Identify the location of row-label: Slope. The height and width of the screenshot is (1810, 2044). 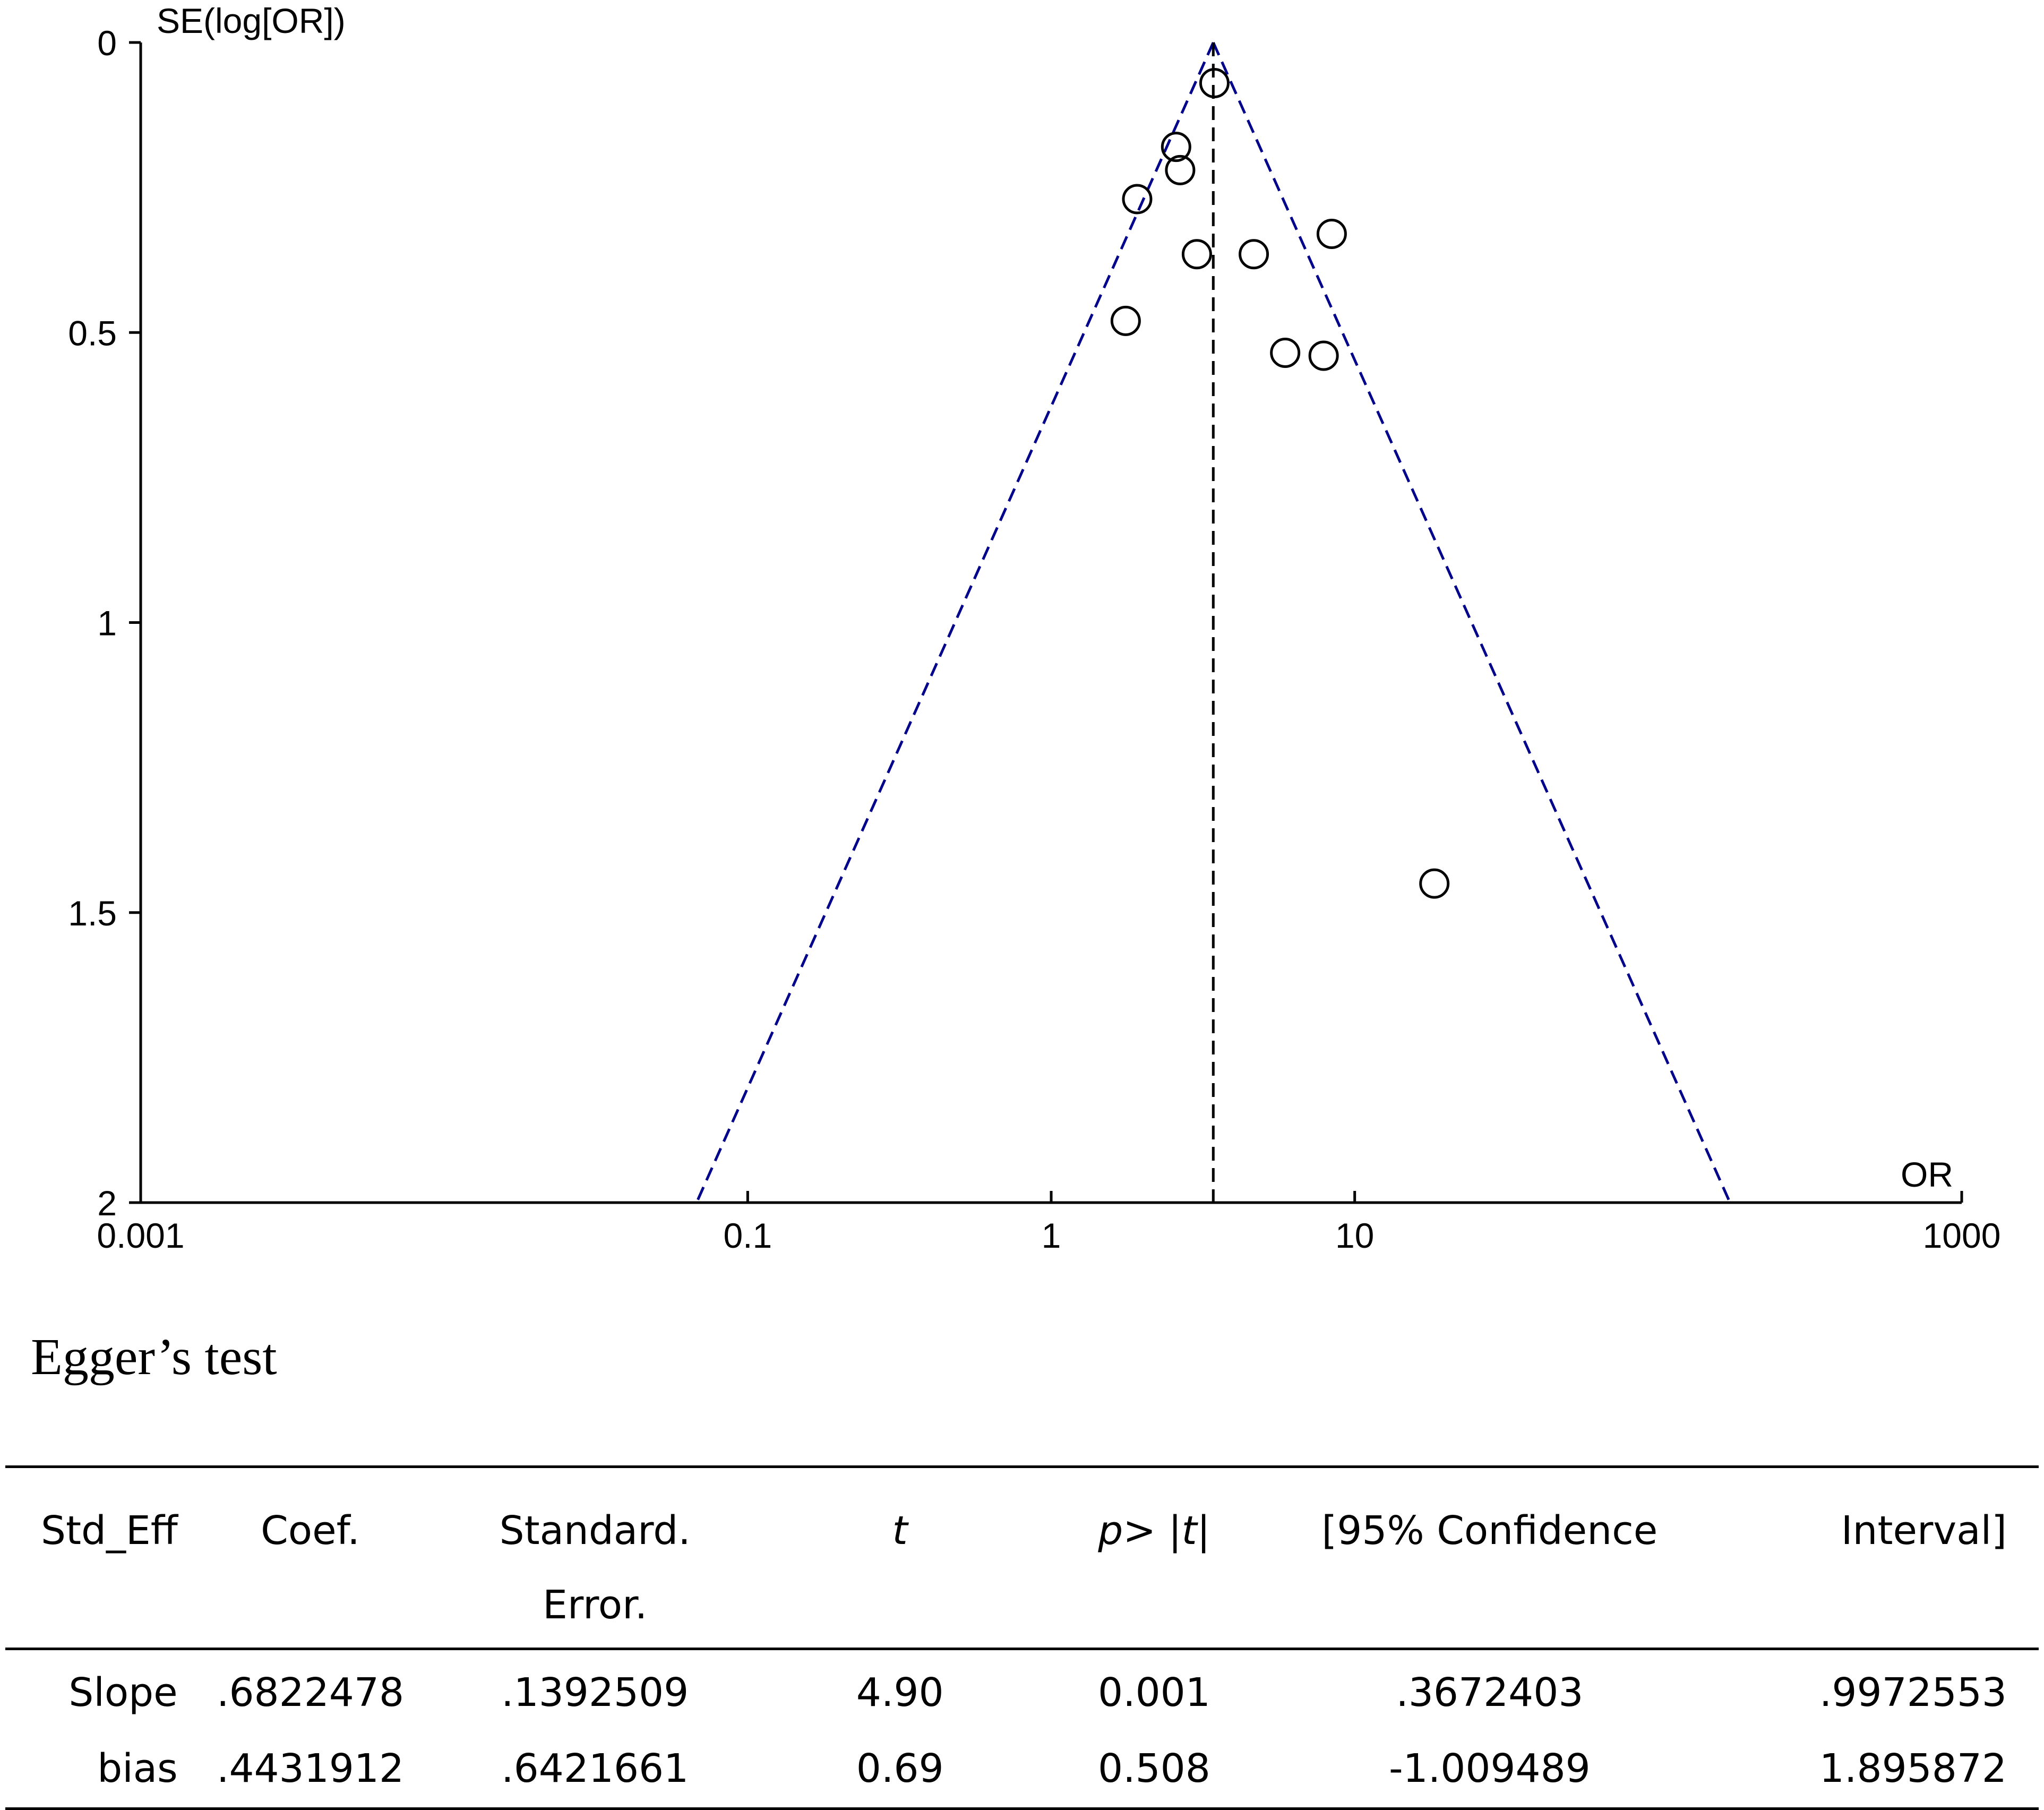
(123, 1692).